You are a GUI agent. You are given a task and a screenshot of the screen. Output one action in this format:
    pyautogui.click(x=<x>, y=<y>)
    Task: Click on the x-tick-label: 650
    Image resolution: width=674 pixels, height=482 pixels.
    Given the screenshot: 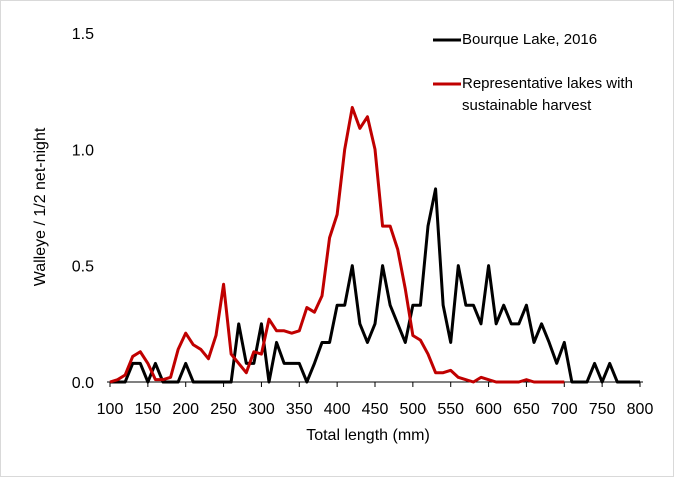 What is the action you would take?
    pyautogui.click(x=526, y=409)
    